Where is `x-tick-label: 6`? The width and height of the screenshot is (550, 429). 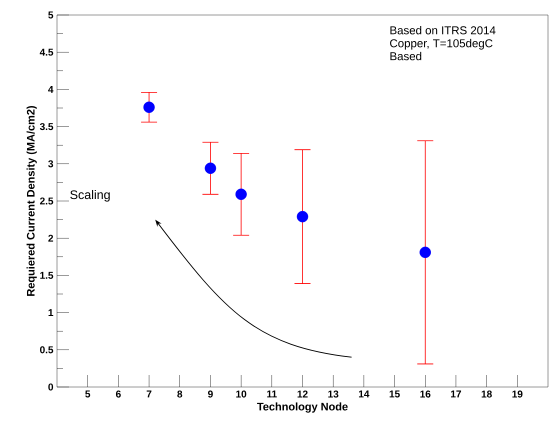 x-tick-label: 6 is located at coordinates (118, 394).